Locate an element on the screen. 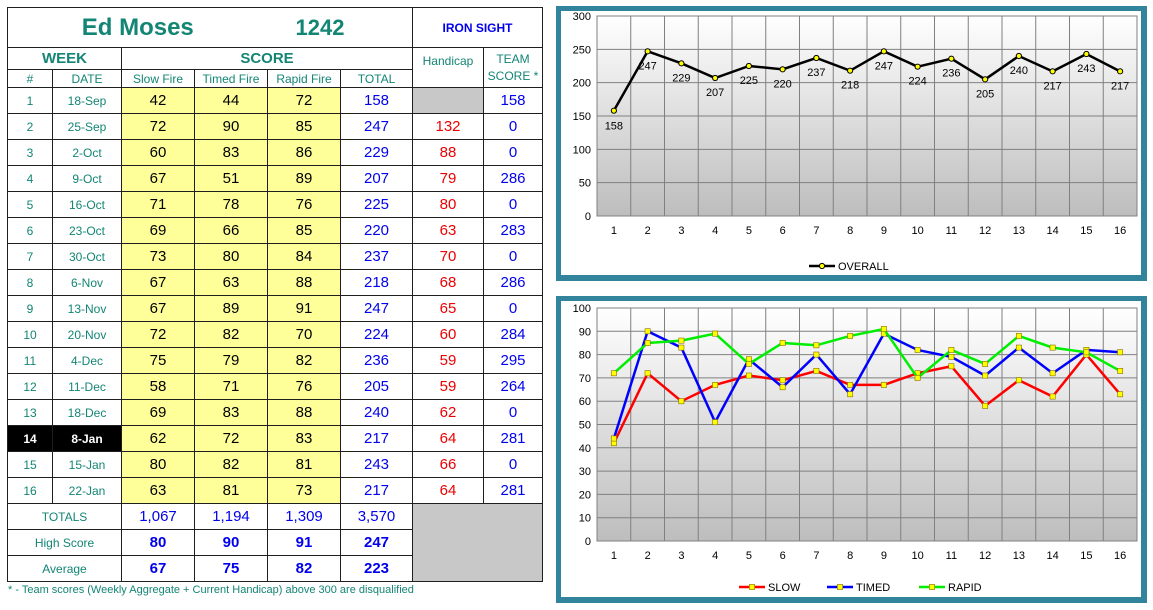  week-date: 20-Nov is located at coordinates (87, 334).